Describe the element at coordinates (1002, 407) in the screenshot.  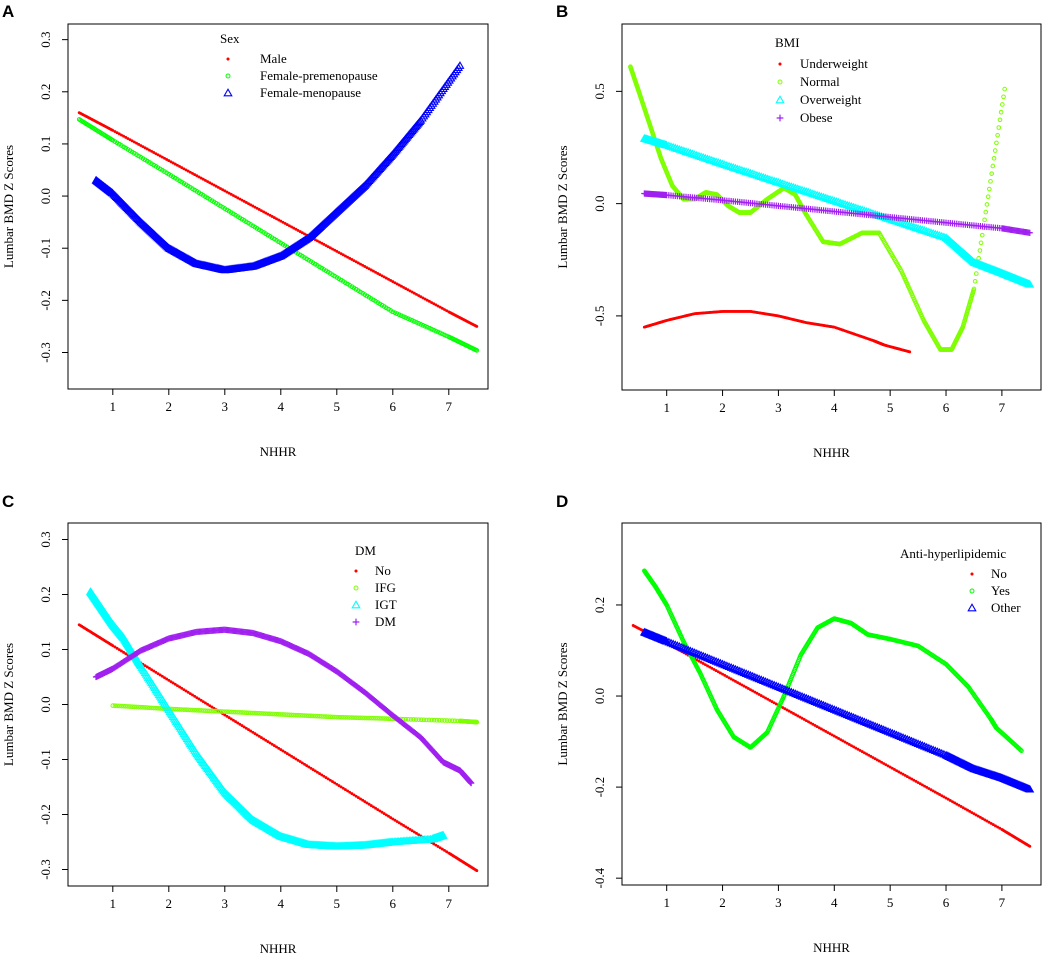
I see `x-tick-label: 7` at that location.